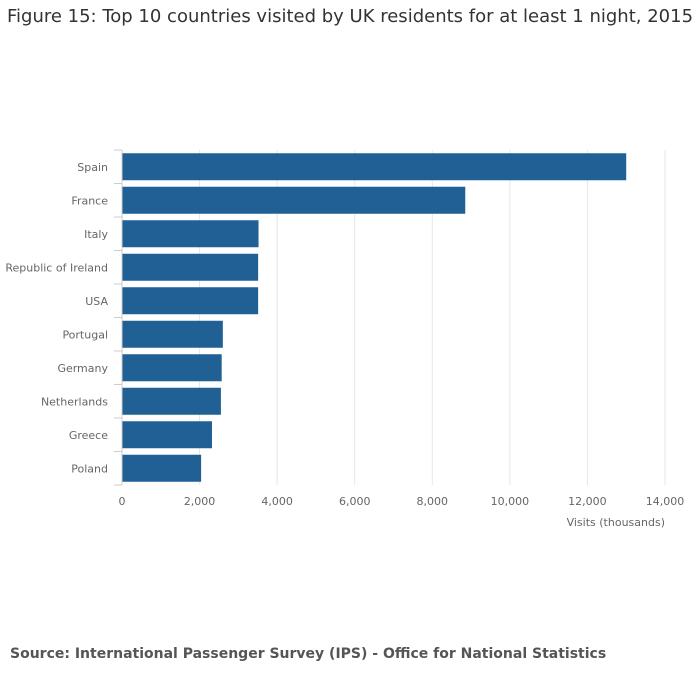 The height and width of the screenshot is (682, 700). What do you see at coordinates (96, 234) in the screenshot?
I see `y-category-label: Italy` at bounding box center [96, 234].